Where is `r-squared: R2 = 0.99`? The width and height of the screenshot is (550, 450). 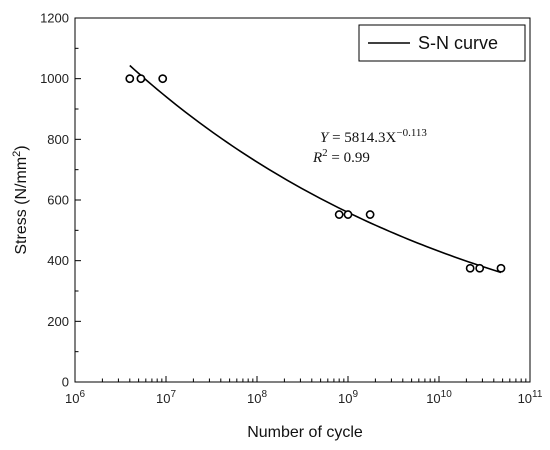 r-squared: R2 = 0.99 is located at coordinates (341, 156).